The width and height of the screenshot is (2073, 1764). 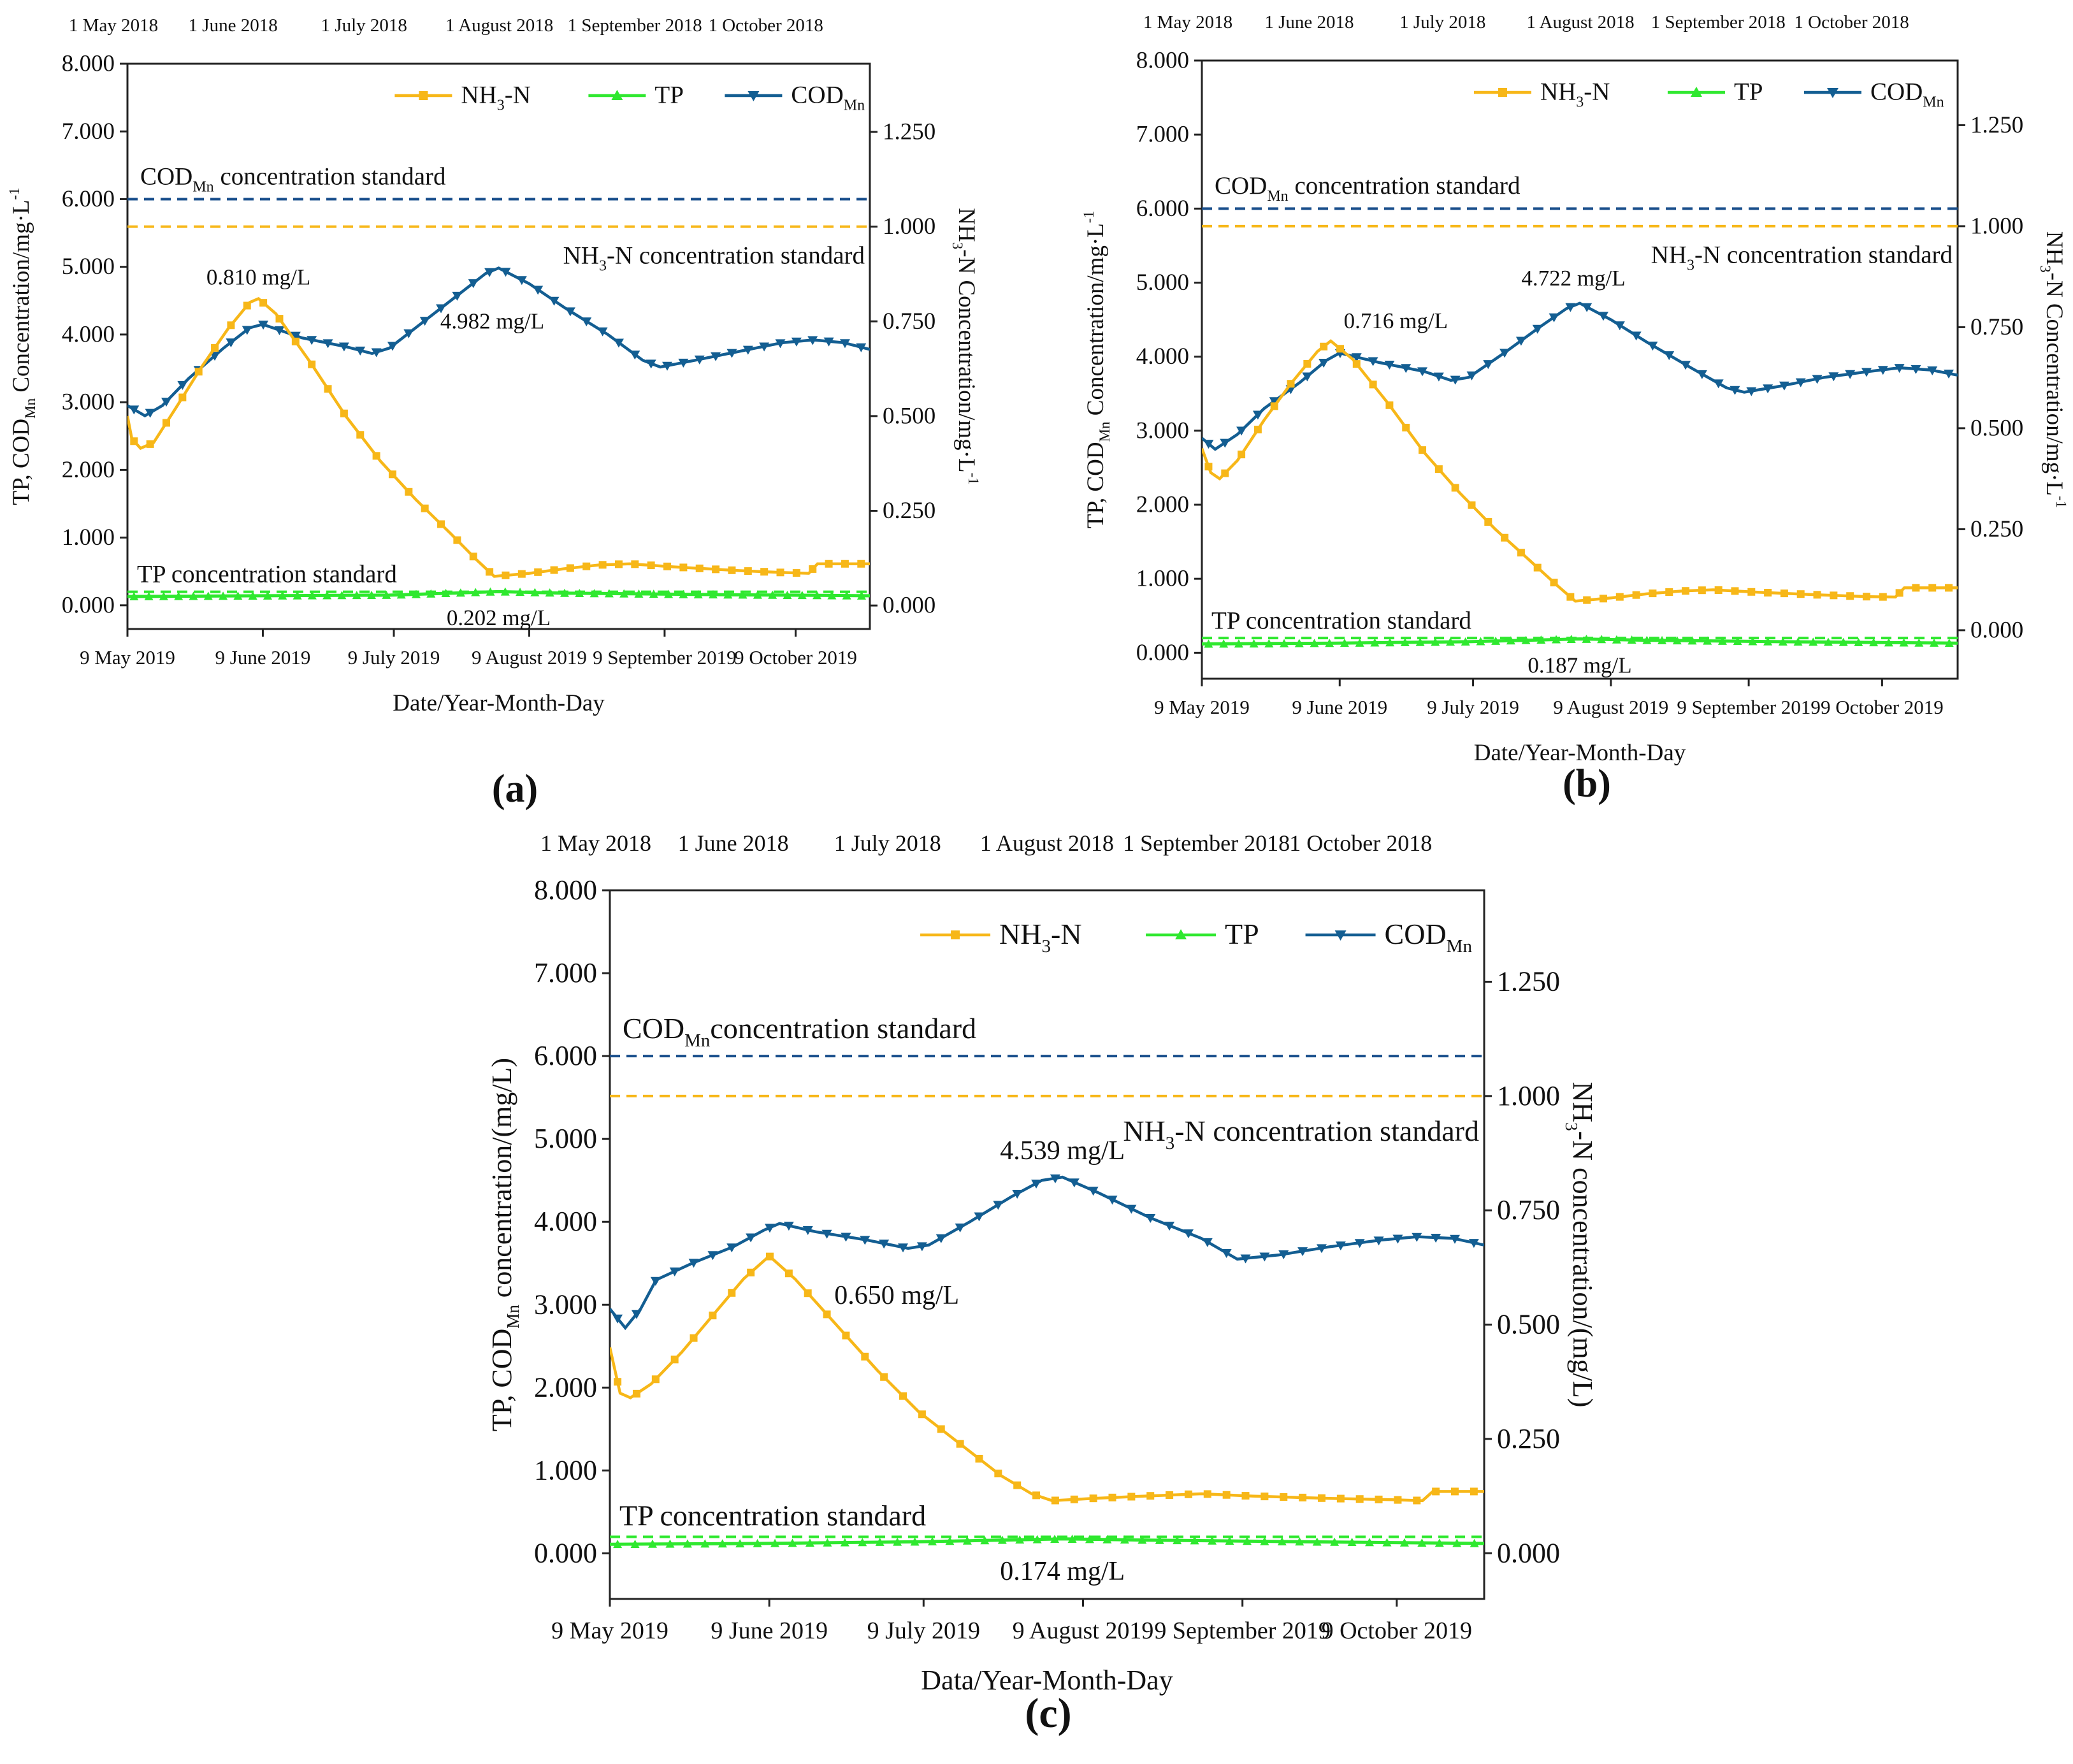 I want to click on right-y-axis-title: NH3-N Concentration/mg·L-1, so click(x=2053, y=370).